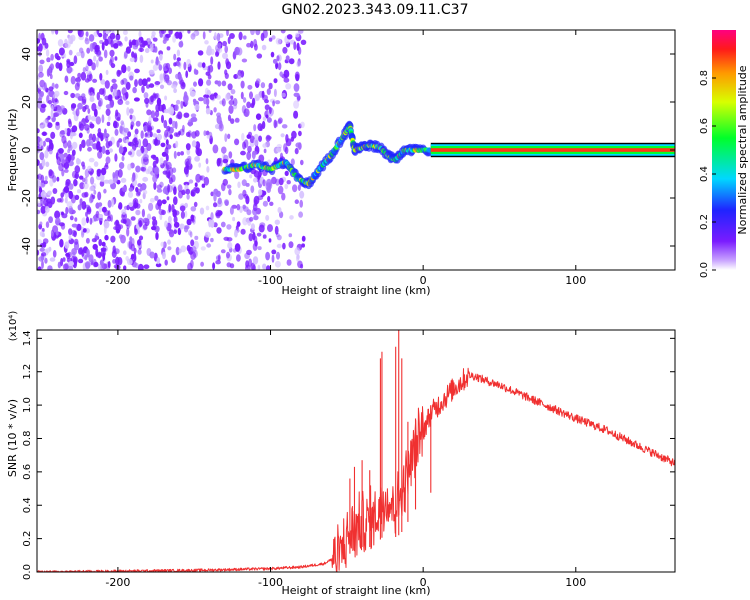 The height and width of the screenshot is (600, 750). Describe the element at coordinates (27, 439) in the screenshot. I see `y-tick-label: 0.8` at that location.